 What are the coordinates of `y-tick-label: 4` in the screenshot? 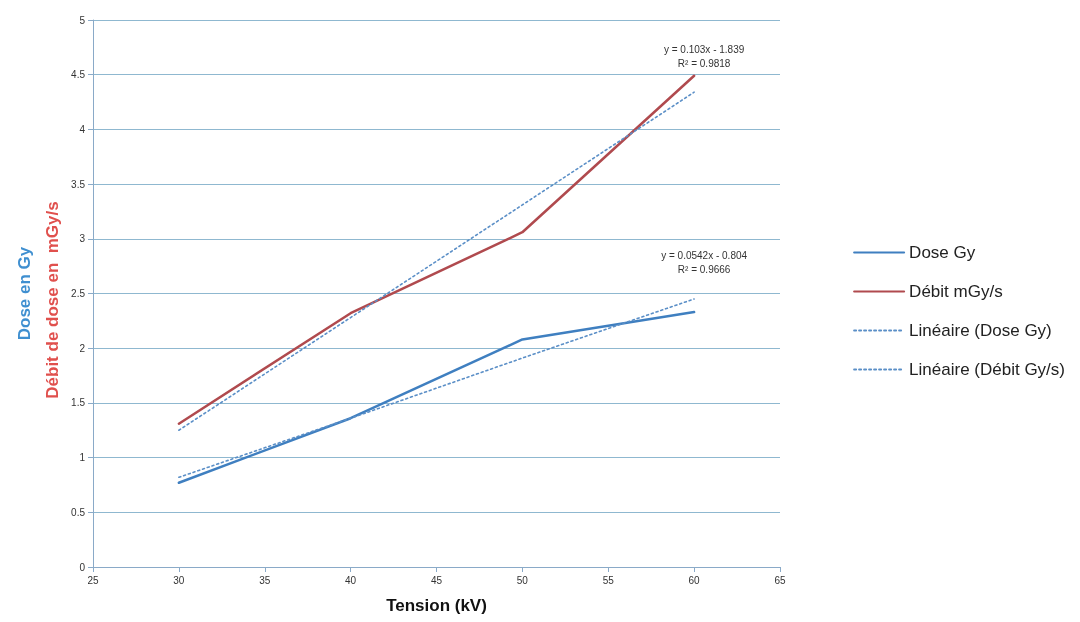 It's located at (82, 129).